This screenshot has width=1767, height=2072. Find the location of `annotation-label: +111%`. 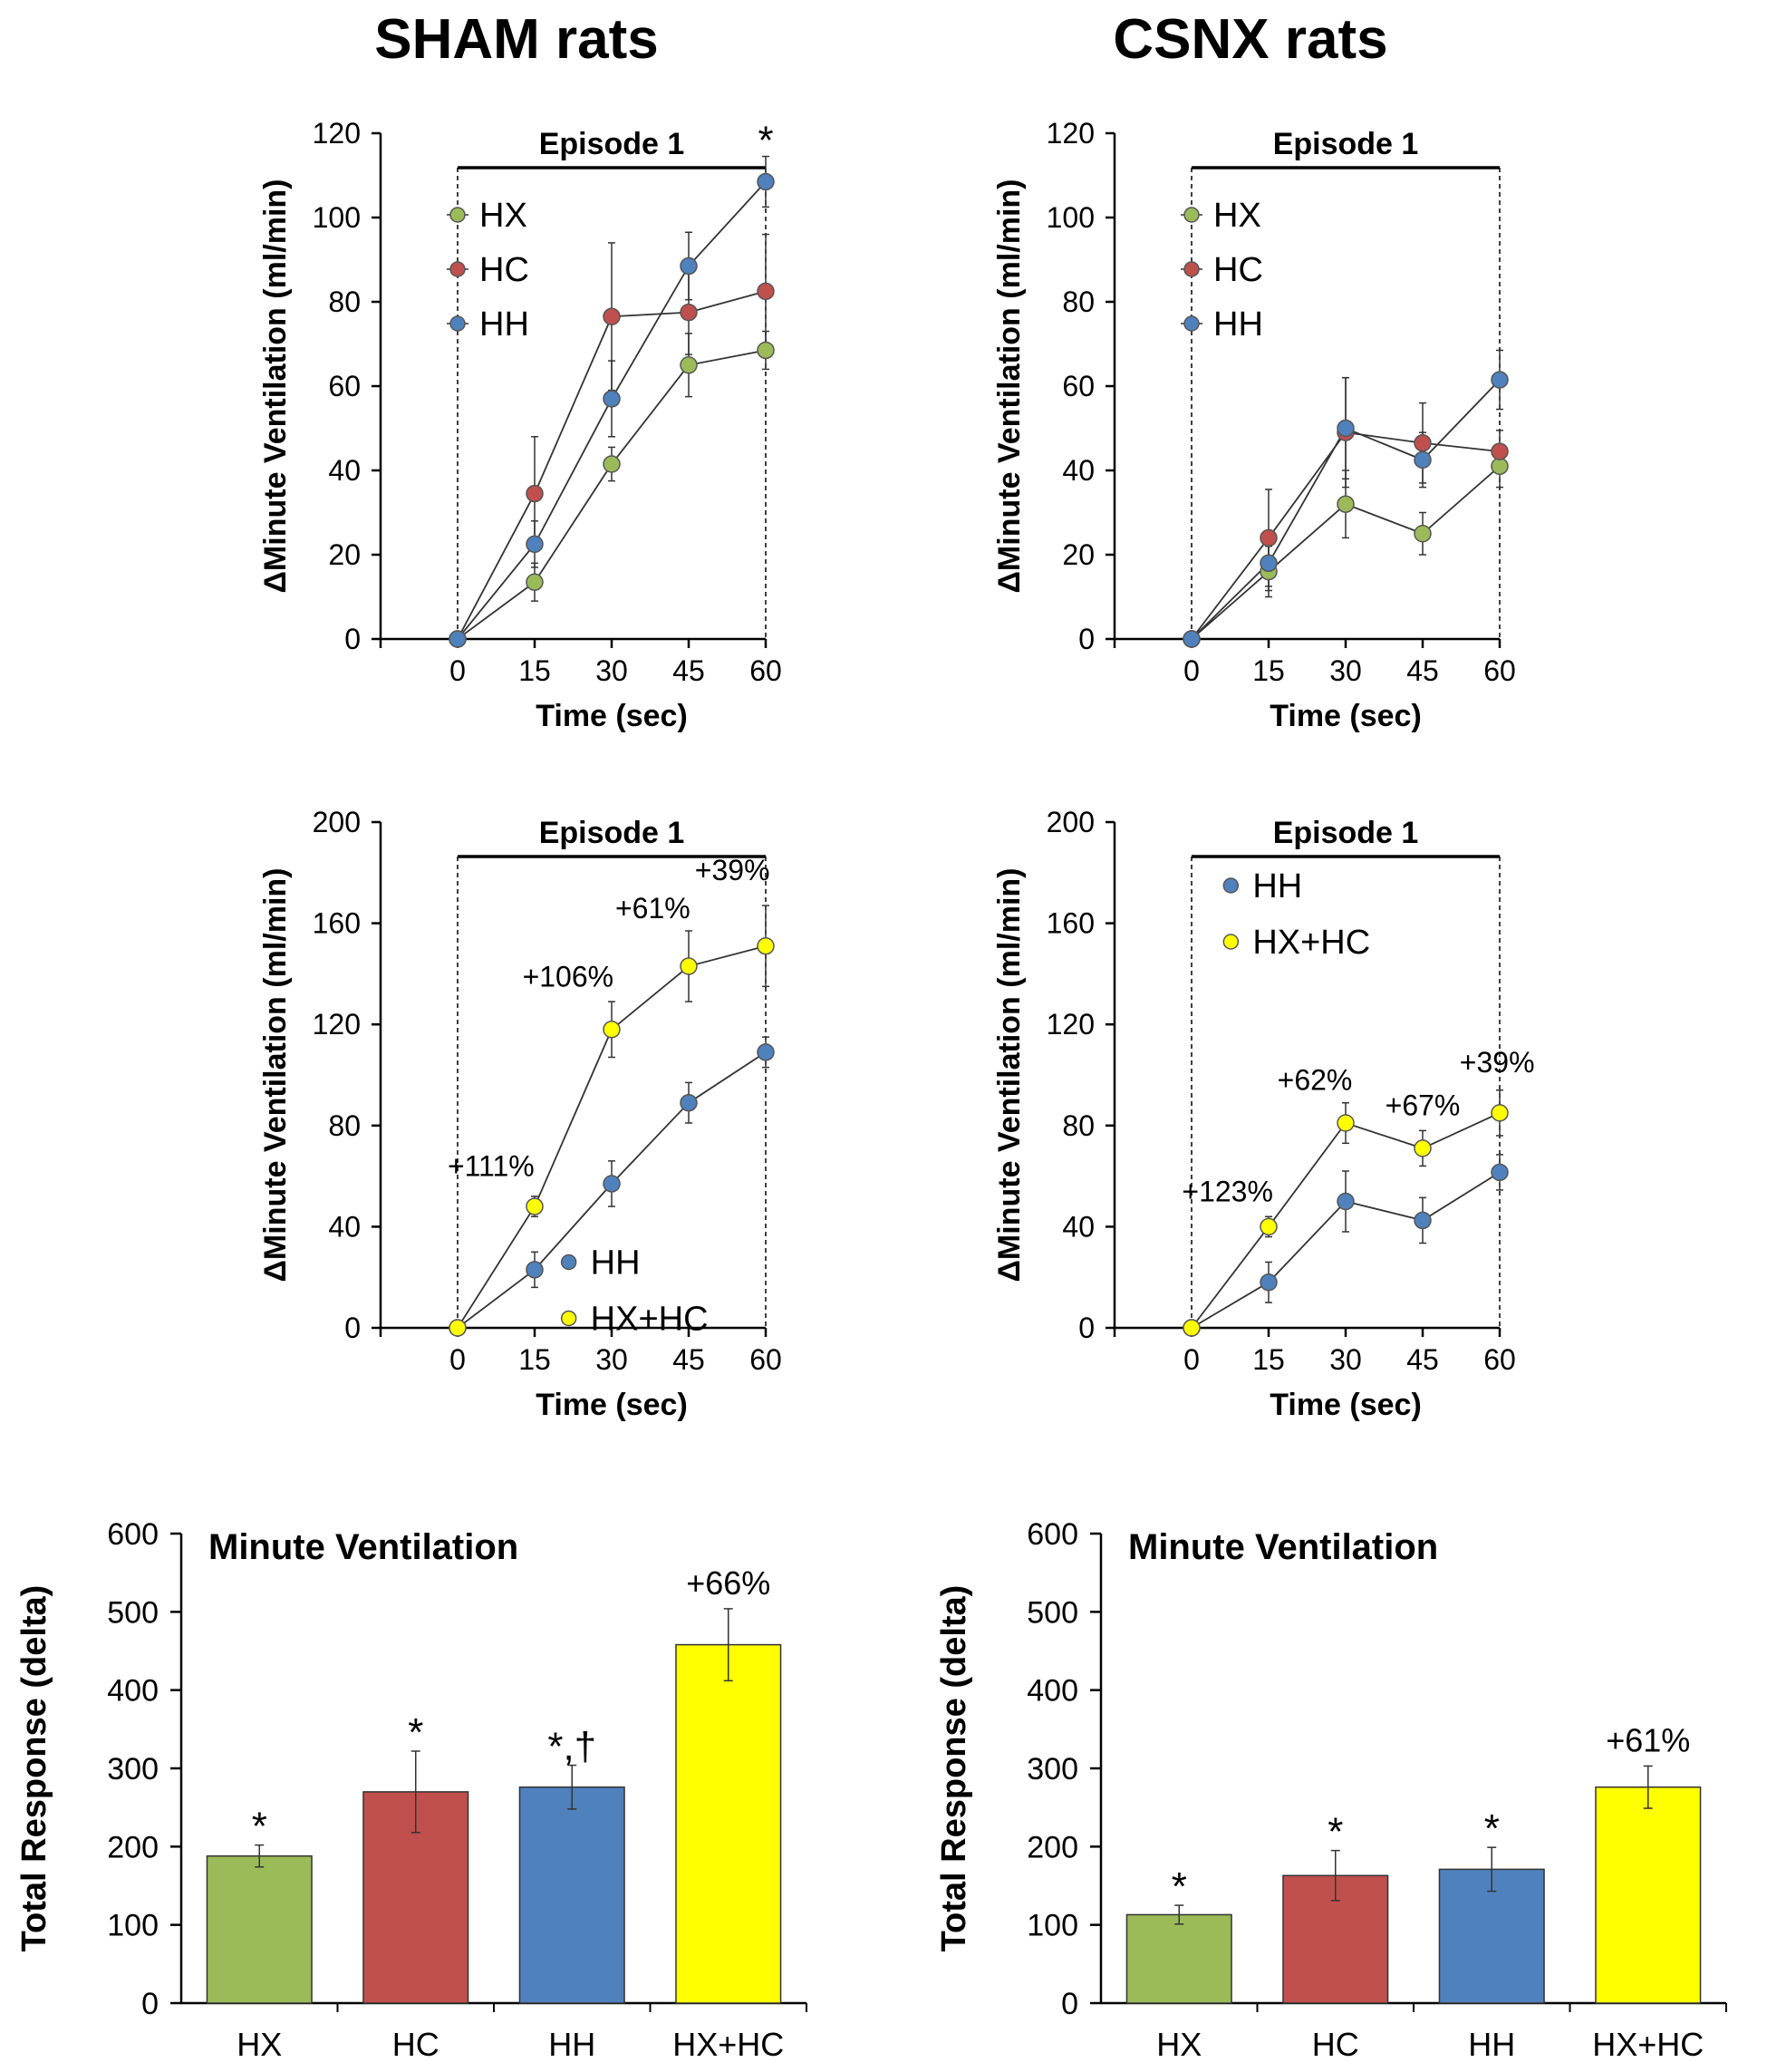

annotation-label: +111% is located at coordinates (492, 1166).